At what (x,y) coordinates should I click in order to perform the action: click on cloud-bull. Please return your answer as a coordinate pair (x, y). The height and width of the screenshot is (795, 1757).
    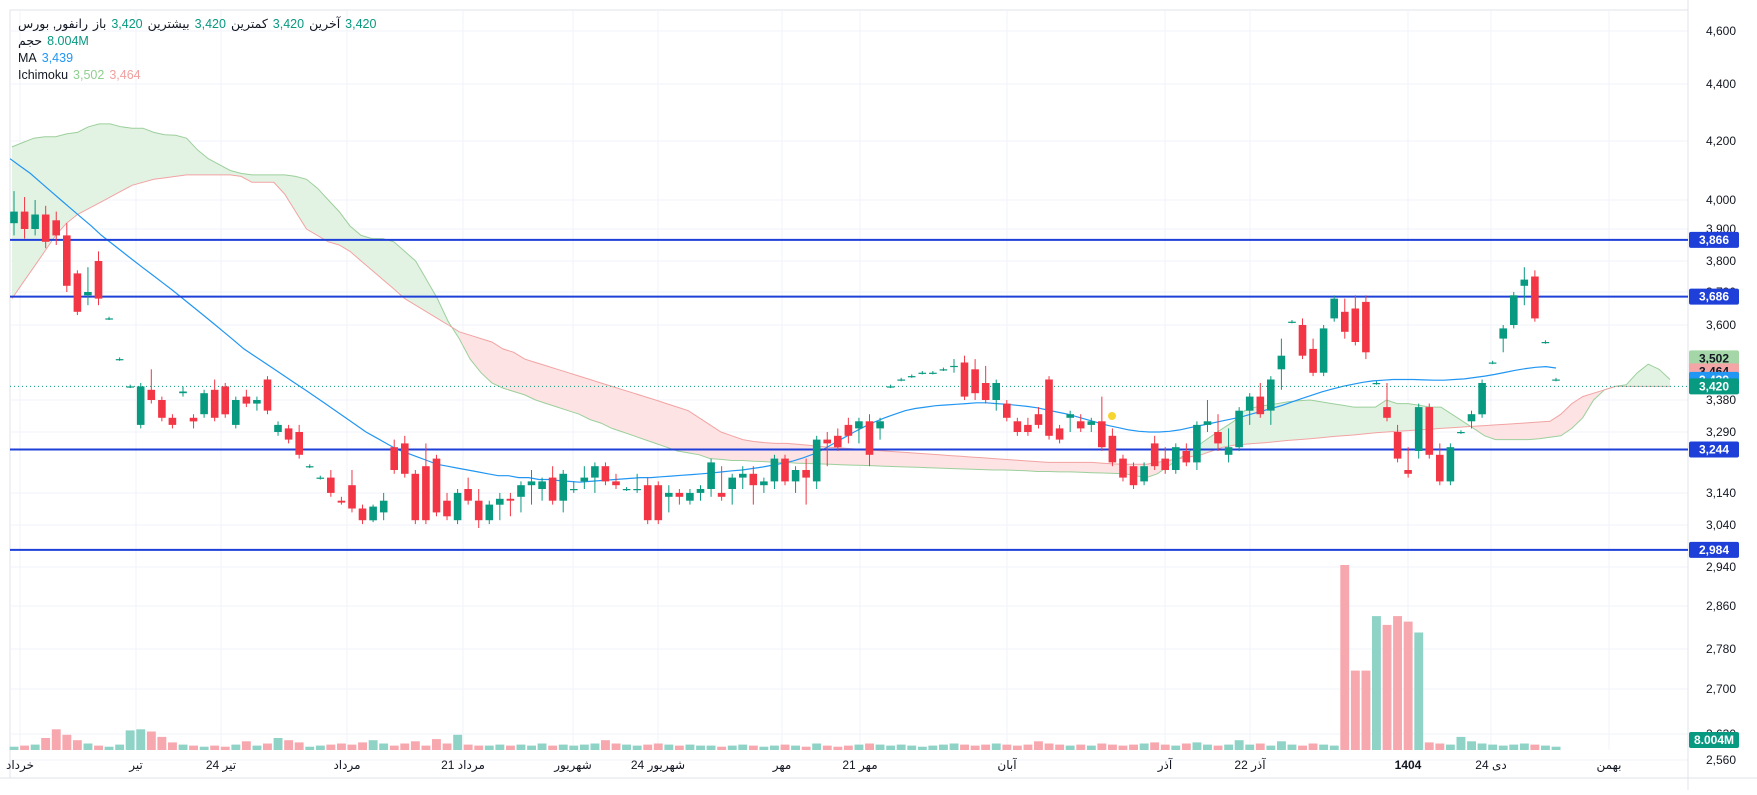
    Looking at the image, I should click on (1637, 377).